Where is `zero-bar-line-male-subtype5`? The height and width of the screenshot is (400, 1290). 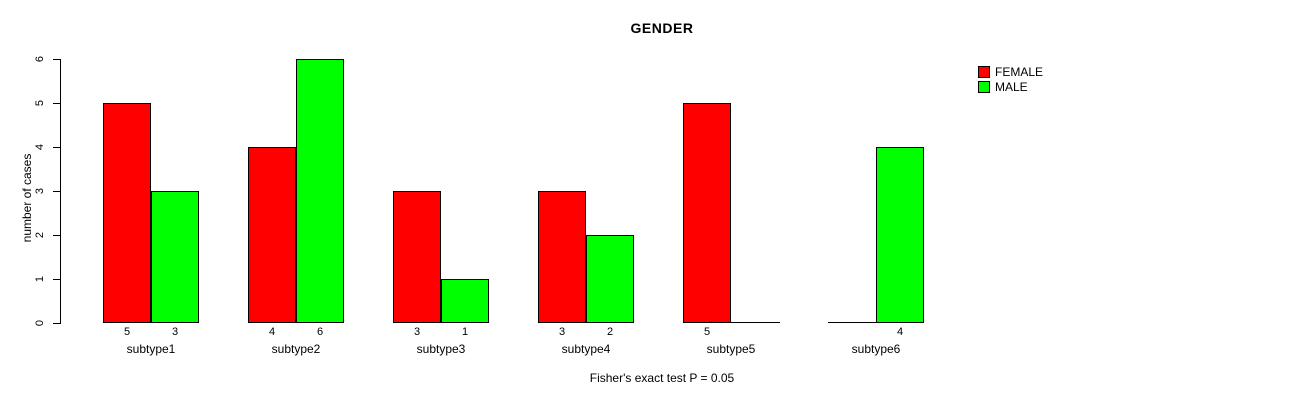 zero-bar-line-male-subtype5 is located at coordinates (755, 322).